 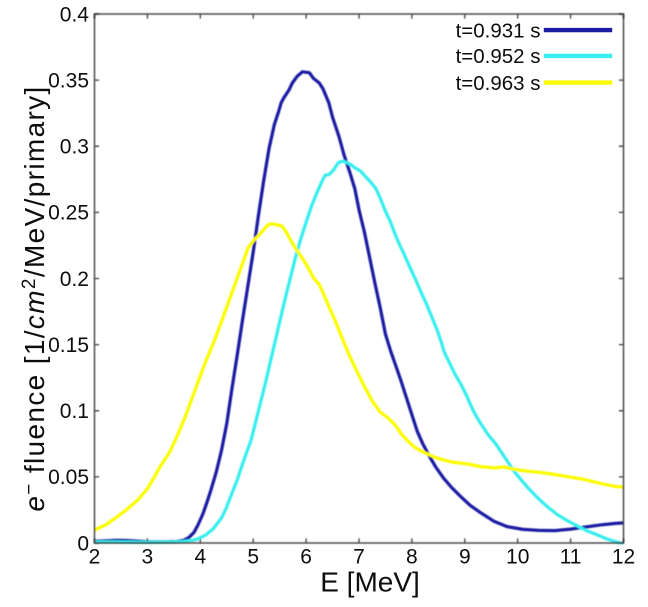 I want to click on svg-text: 12, so click(x=623, y=557).